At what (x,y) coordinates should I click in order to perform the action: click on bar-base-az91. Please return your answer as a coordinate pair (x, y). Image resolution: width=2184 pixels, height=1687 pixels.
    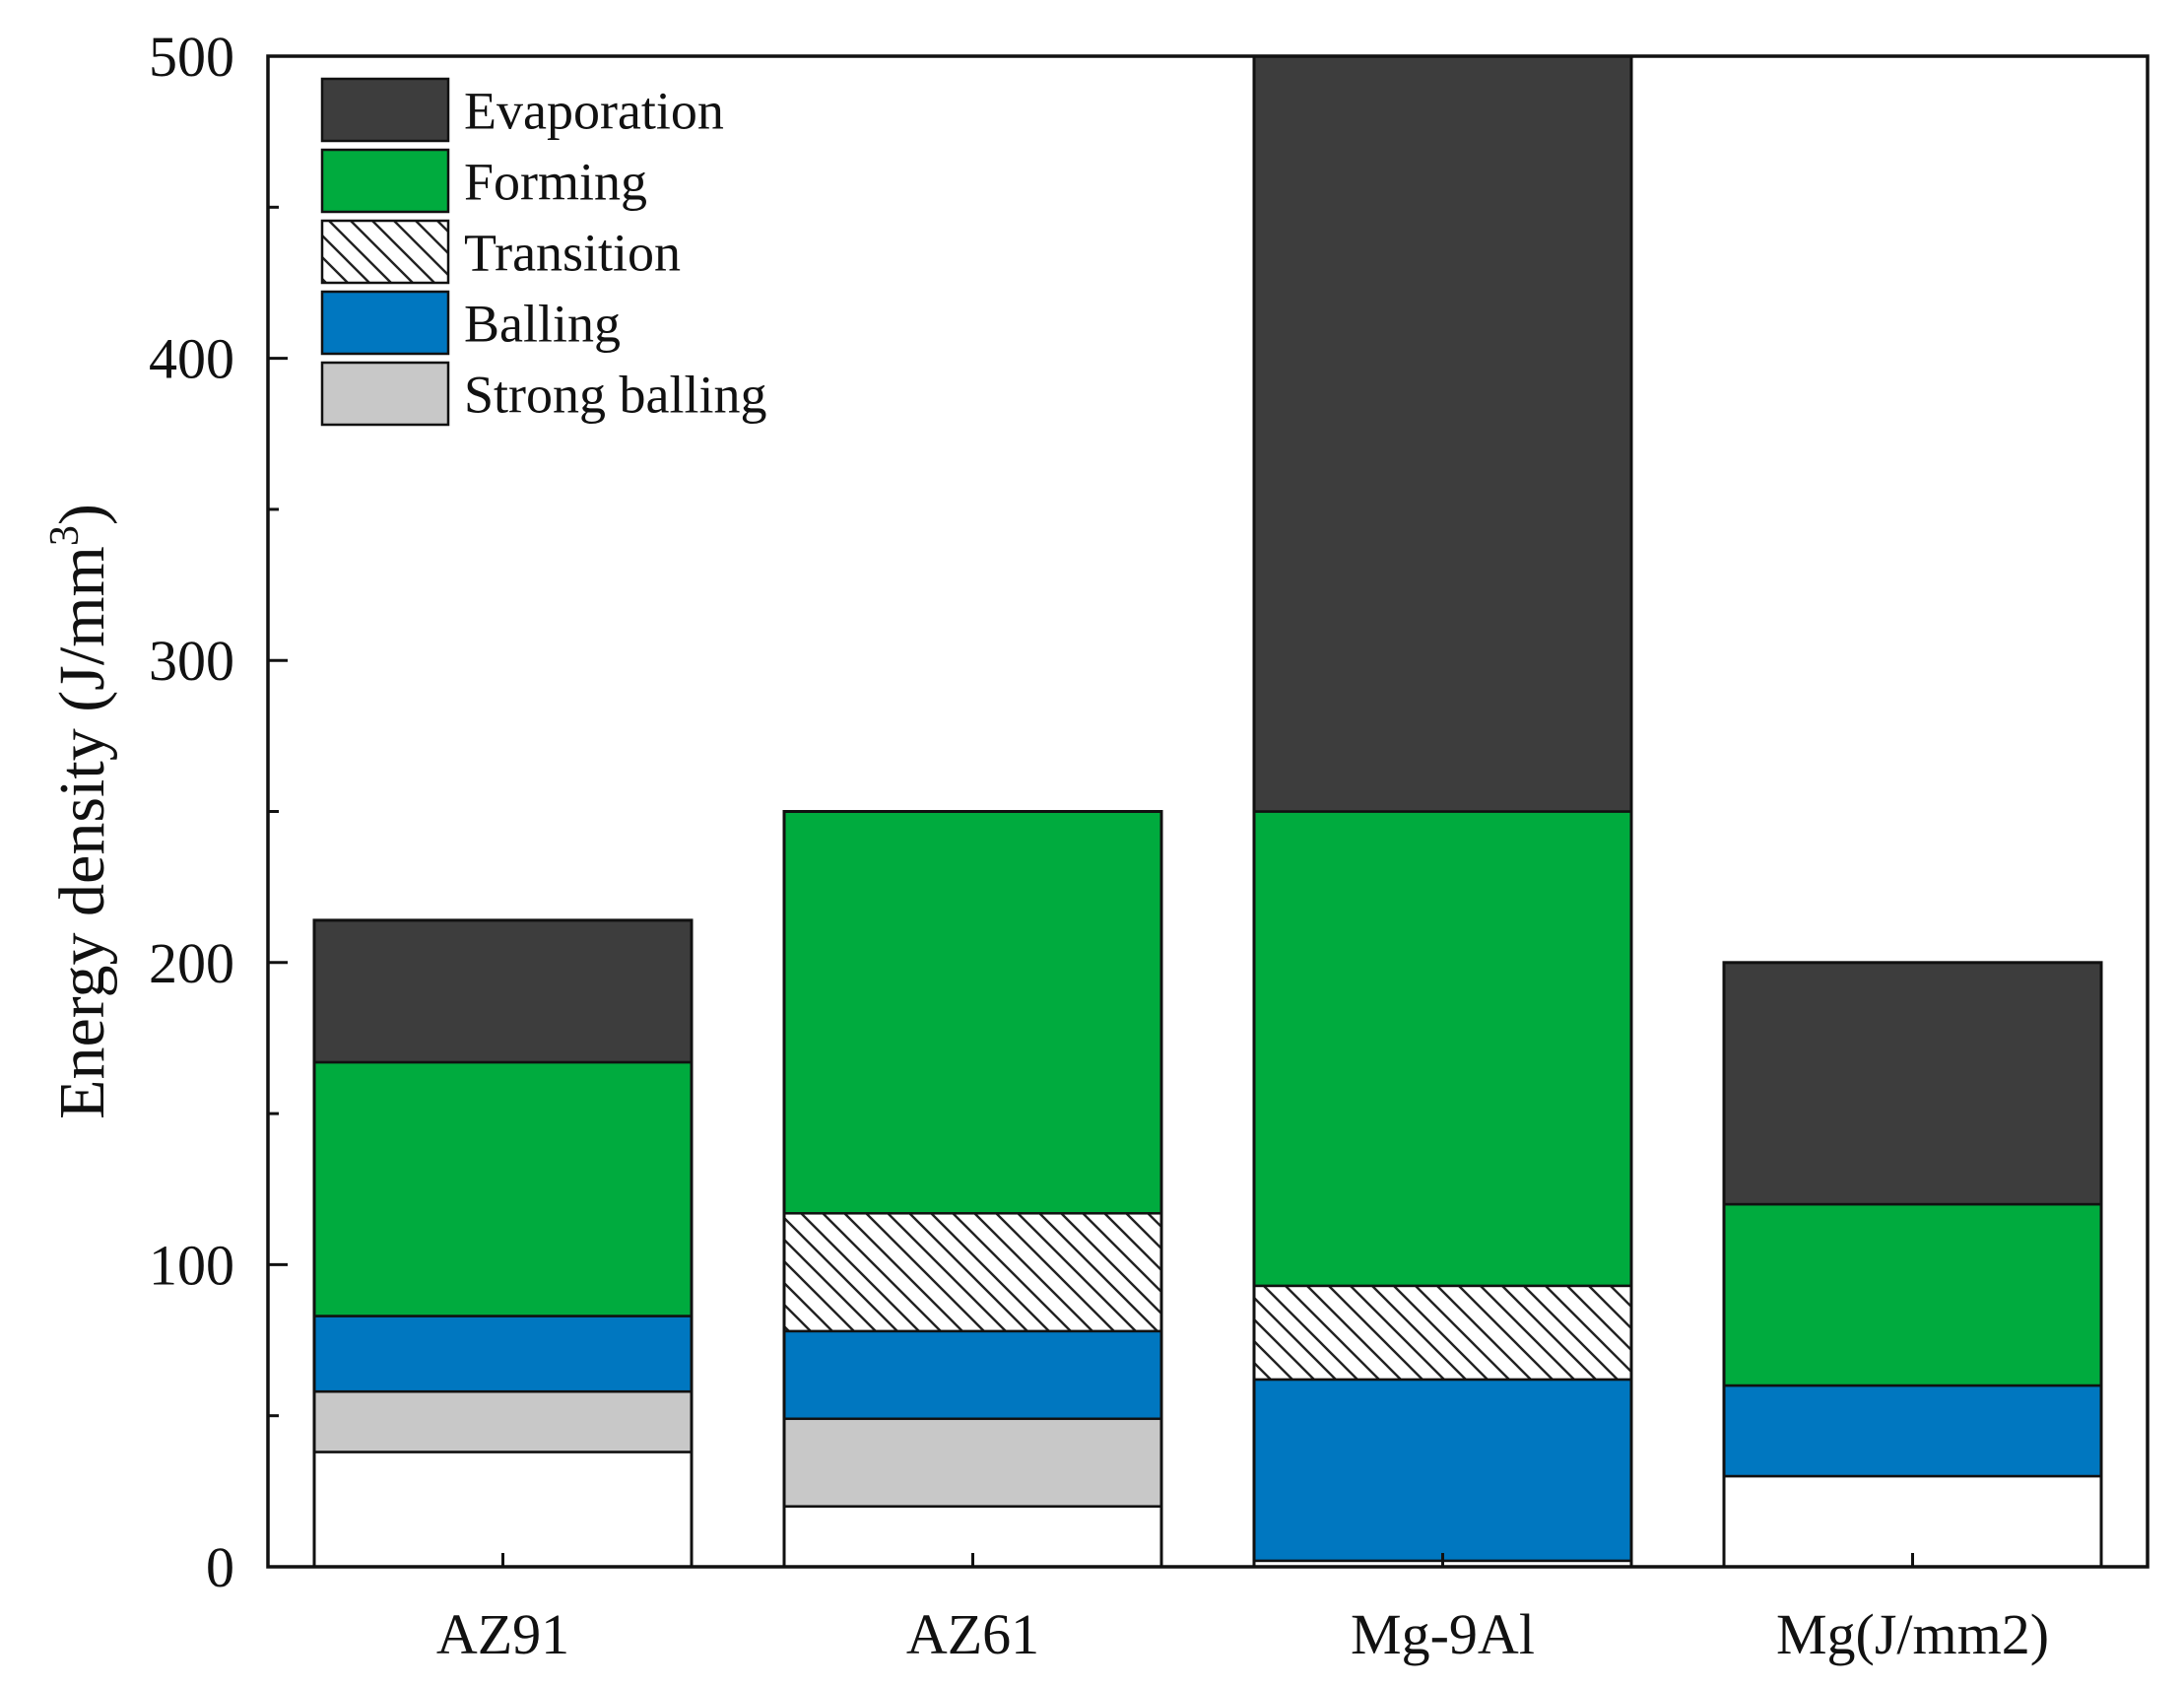
    Looking at the image, I should click on (503, 1510).